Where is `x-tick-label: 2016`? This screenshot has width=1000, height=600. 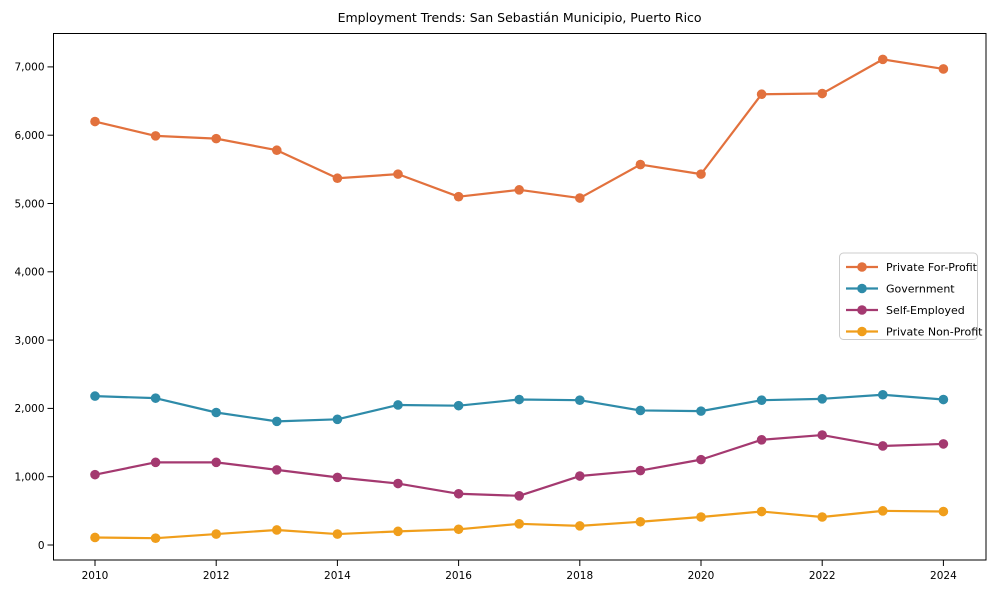 x-tick-label: 2016 is located at coordinates (458, 576).